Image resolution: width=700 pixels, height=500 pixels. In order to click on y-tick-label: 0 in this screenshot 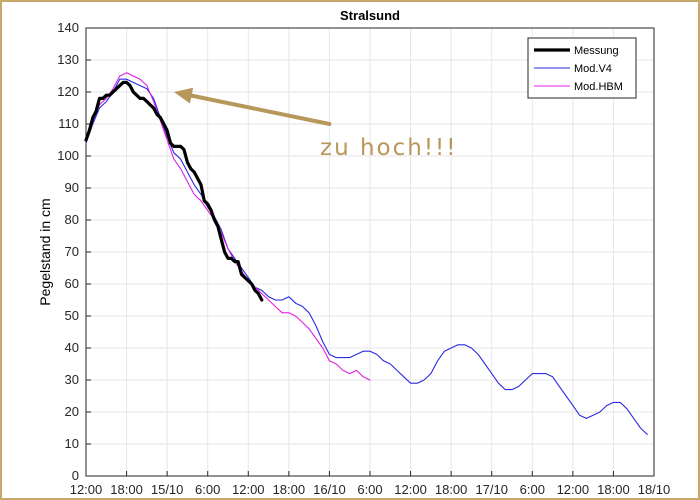, I will do `click(75, 475)`.